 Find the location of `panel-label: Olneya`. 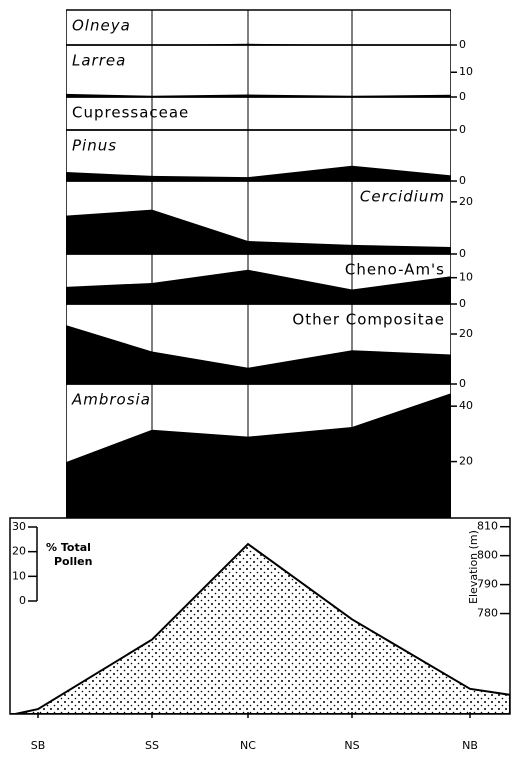

panel-label: Olneya is located at coordinates (101, 26).